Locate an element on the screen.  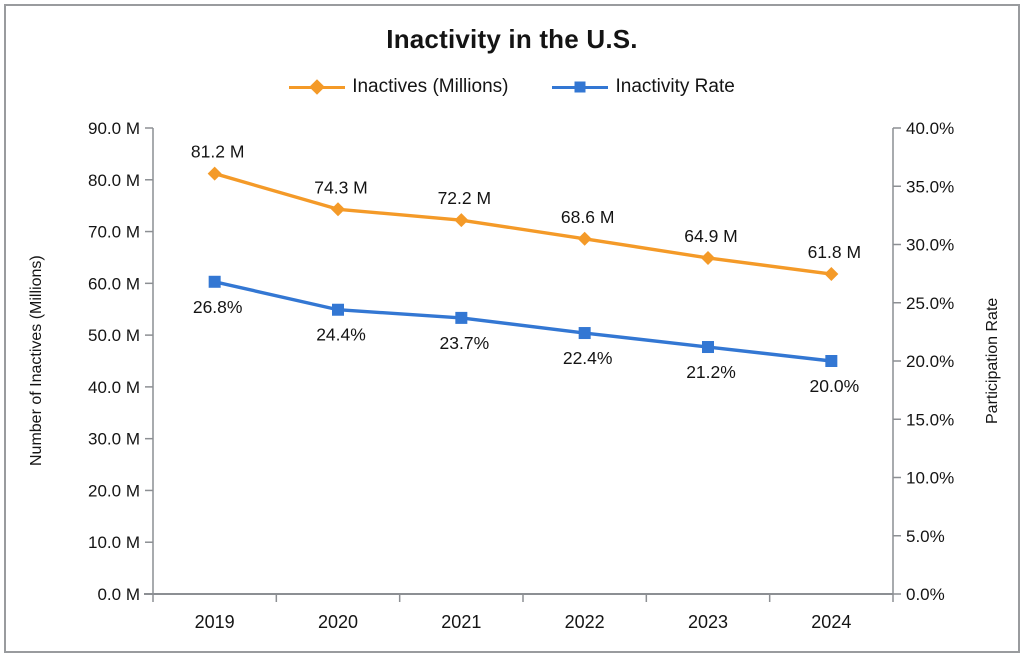
right-axis-tick-label: 40.0% is located at coordinates (930, 128).